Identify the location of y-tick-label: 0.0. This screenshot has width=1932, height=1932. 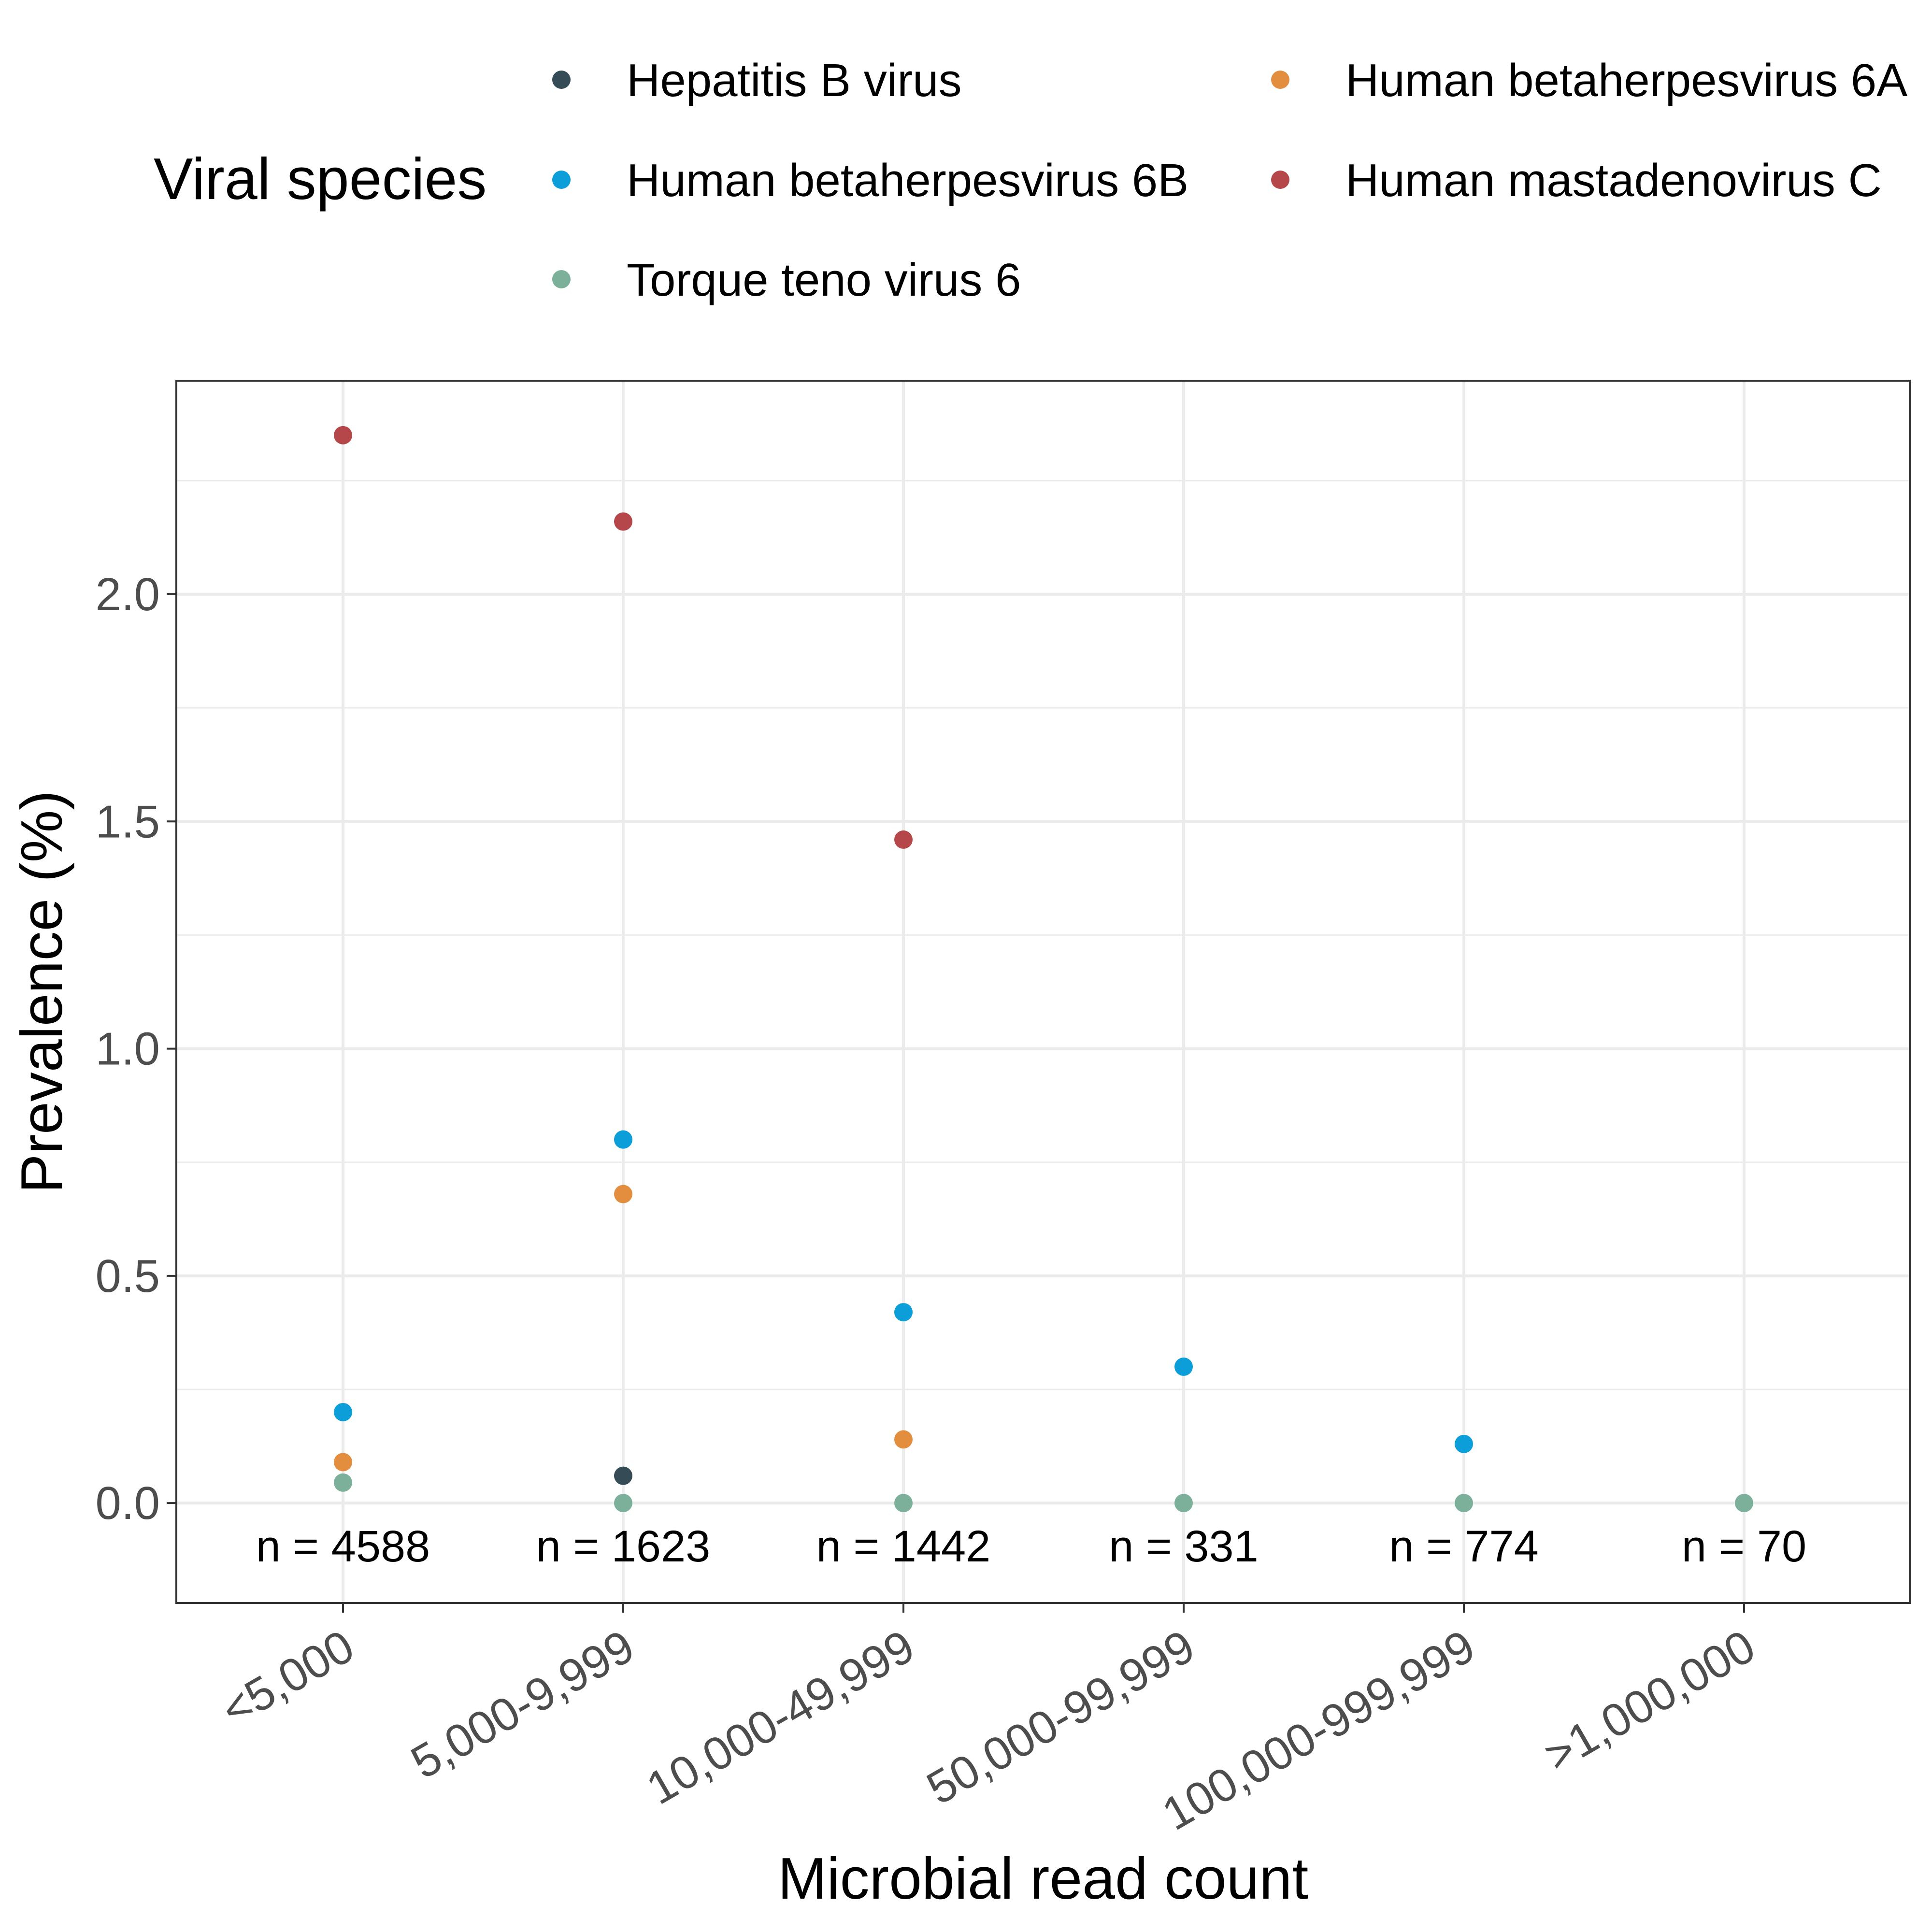
(128, 1503).